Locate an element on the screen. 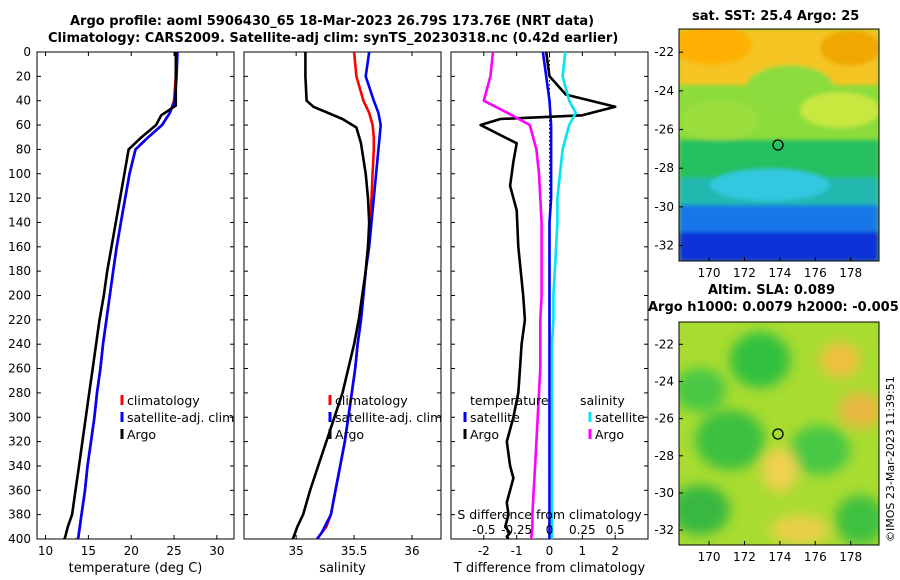 Image resolution: width=900 pixels, height=580 pixels. x-tick-label: 36 is located at coordinates (411, 551).